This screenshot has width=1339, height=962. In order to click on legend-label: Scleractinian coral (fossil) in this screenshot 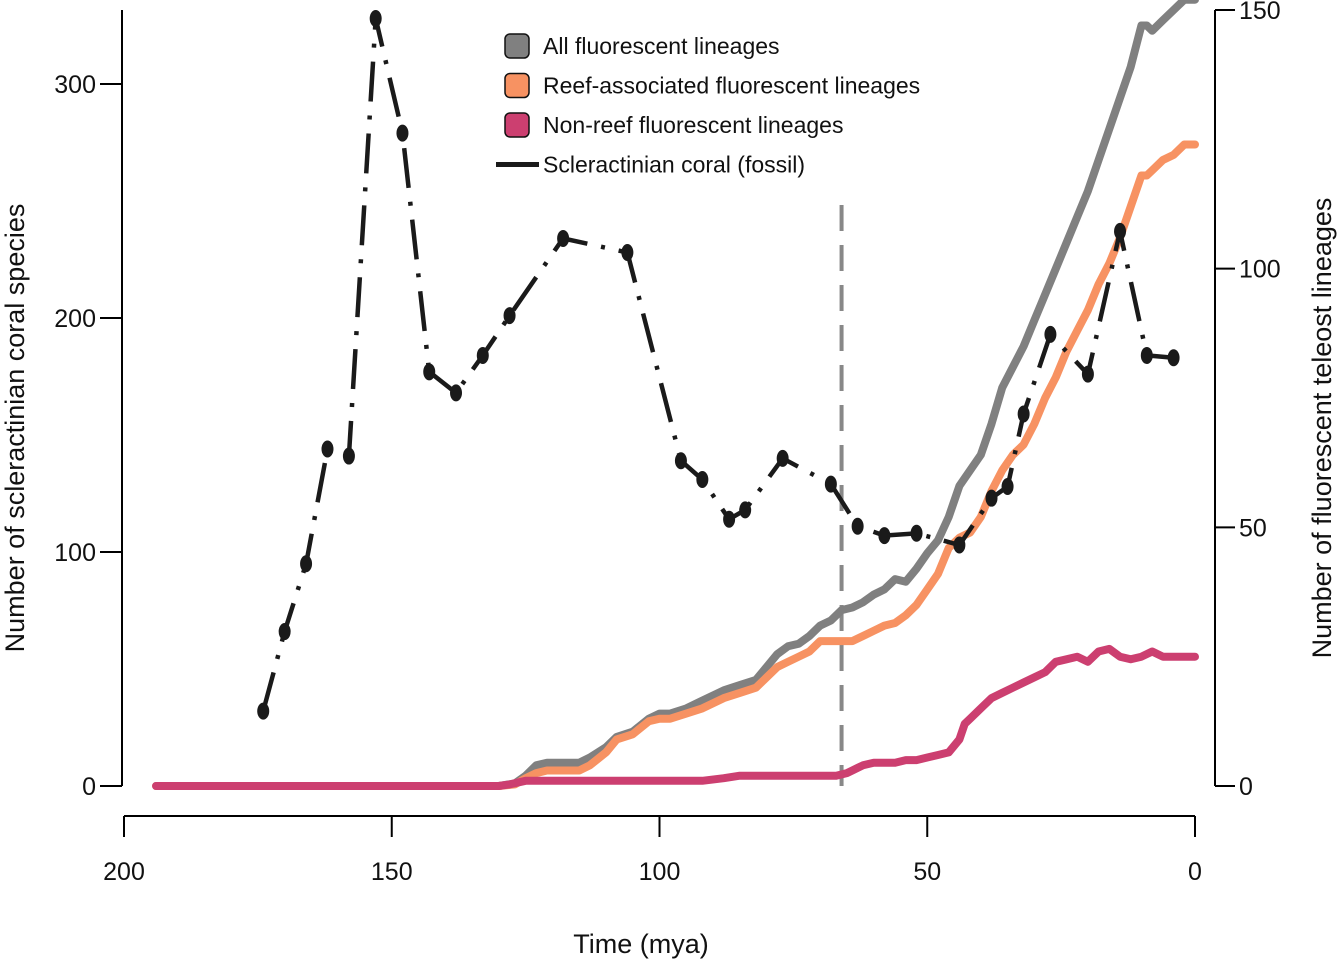, I will do `click(674, 165)`.